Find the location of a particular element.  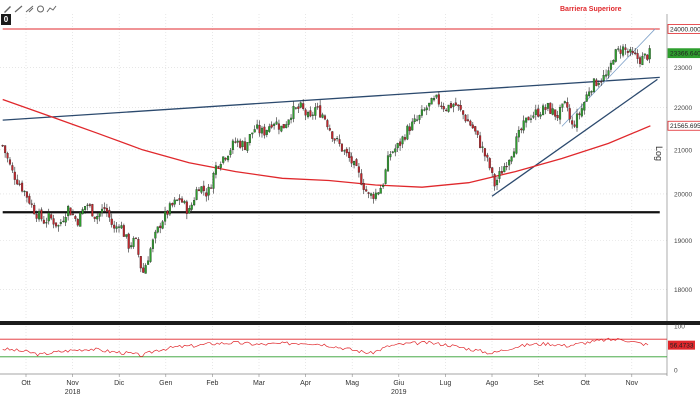

price-tag: 23366.6406 is located at coordinates (683, 53).